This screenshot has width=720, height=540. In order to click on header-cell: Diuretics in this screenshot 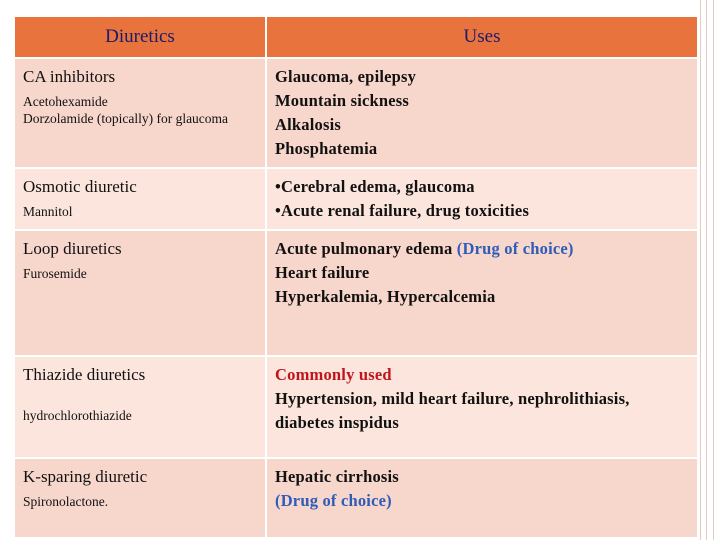, I will do `click(140, 37)`.